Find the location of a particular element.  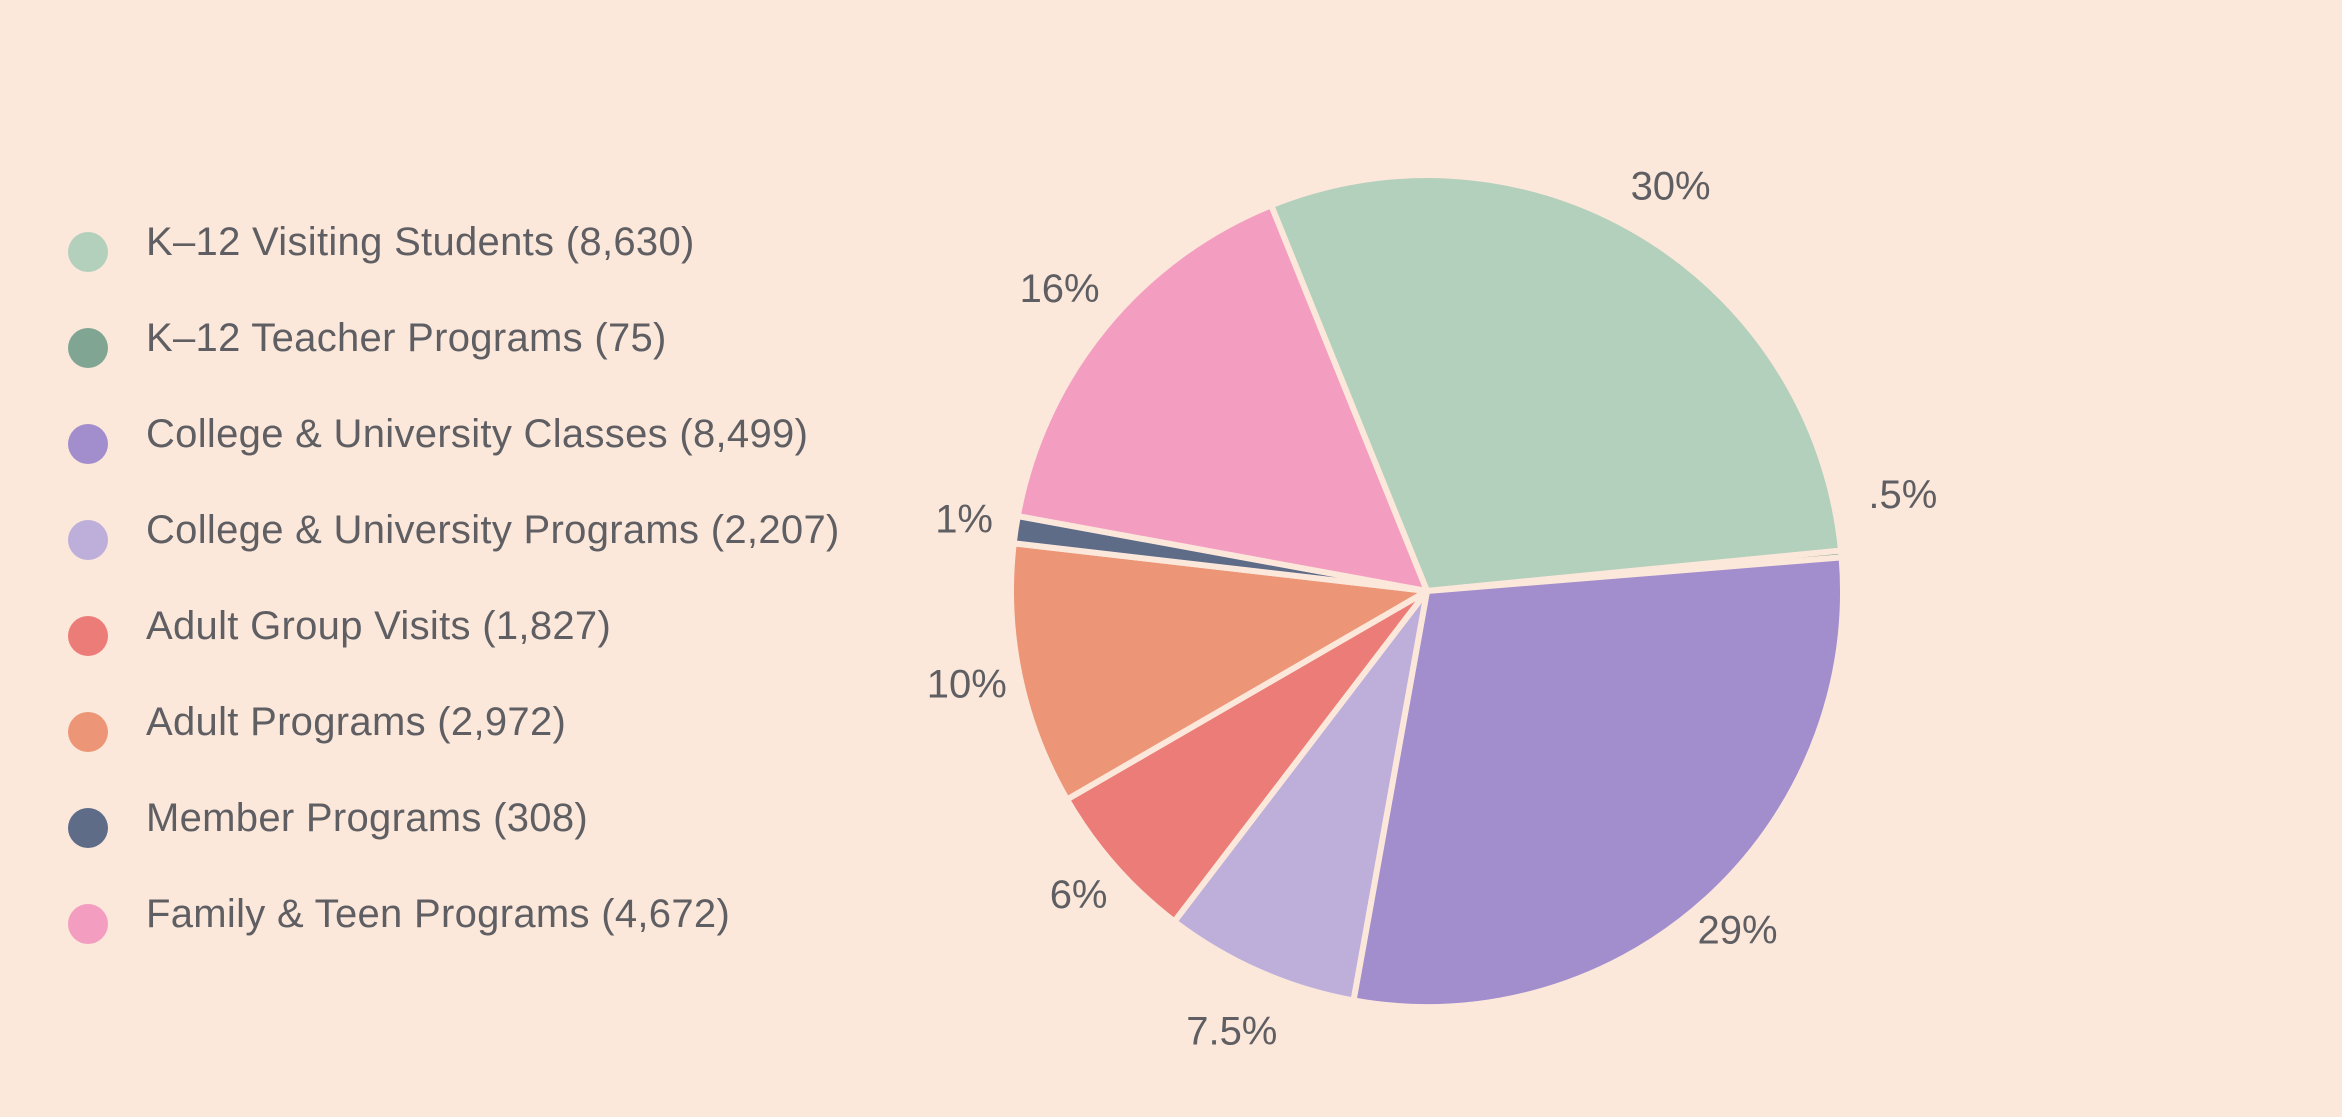

legend-item-k12-visiting-students: K–12 Visiting Students (8,630) is located at coordinates (508, 250).